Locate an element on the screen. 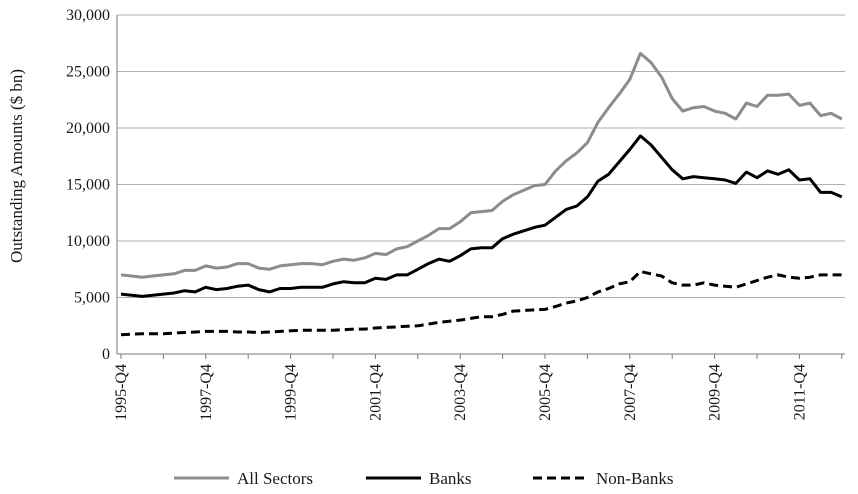 This screenshot has width=858, height=494. y-tick-label: 15,000 is located at coordinates (88, 185).